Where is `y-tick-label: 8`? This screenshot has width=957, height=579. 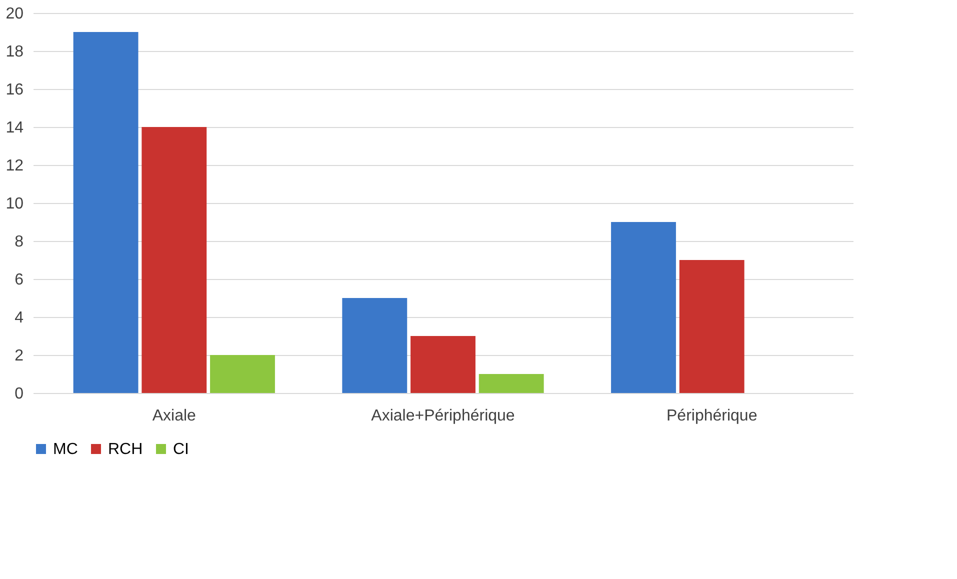
y-tick-label: 8 is located at coordinates (19, 242).